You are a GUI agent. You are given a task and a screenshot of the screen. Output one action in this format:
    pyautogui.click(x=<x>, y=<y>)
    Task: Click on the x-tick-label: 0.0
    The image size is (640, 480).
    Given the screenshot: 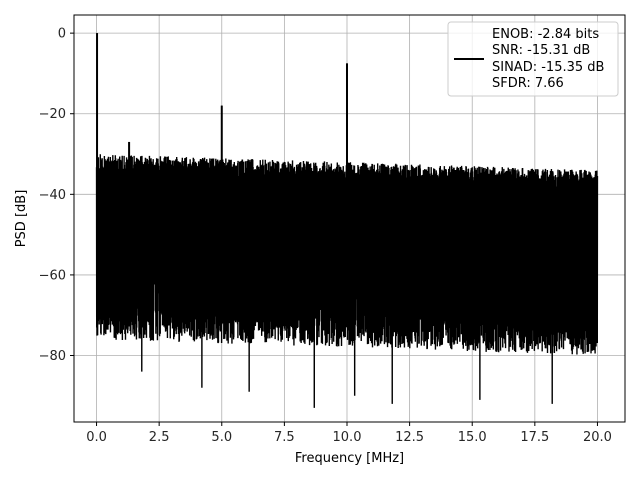 What is the action you would take?
    pyautogui.click(x=96, y=437)
    